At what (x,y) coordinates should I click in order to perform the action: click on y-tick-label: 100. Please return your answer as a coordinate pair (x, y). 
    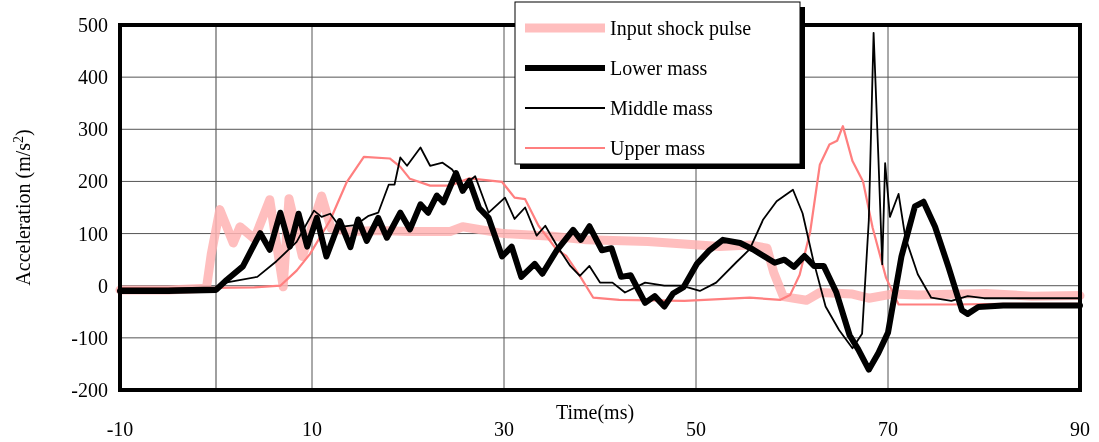
    Looking at the image, I should click on (93, 233).